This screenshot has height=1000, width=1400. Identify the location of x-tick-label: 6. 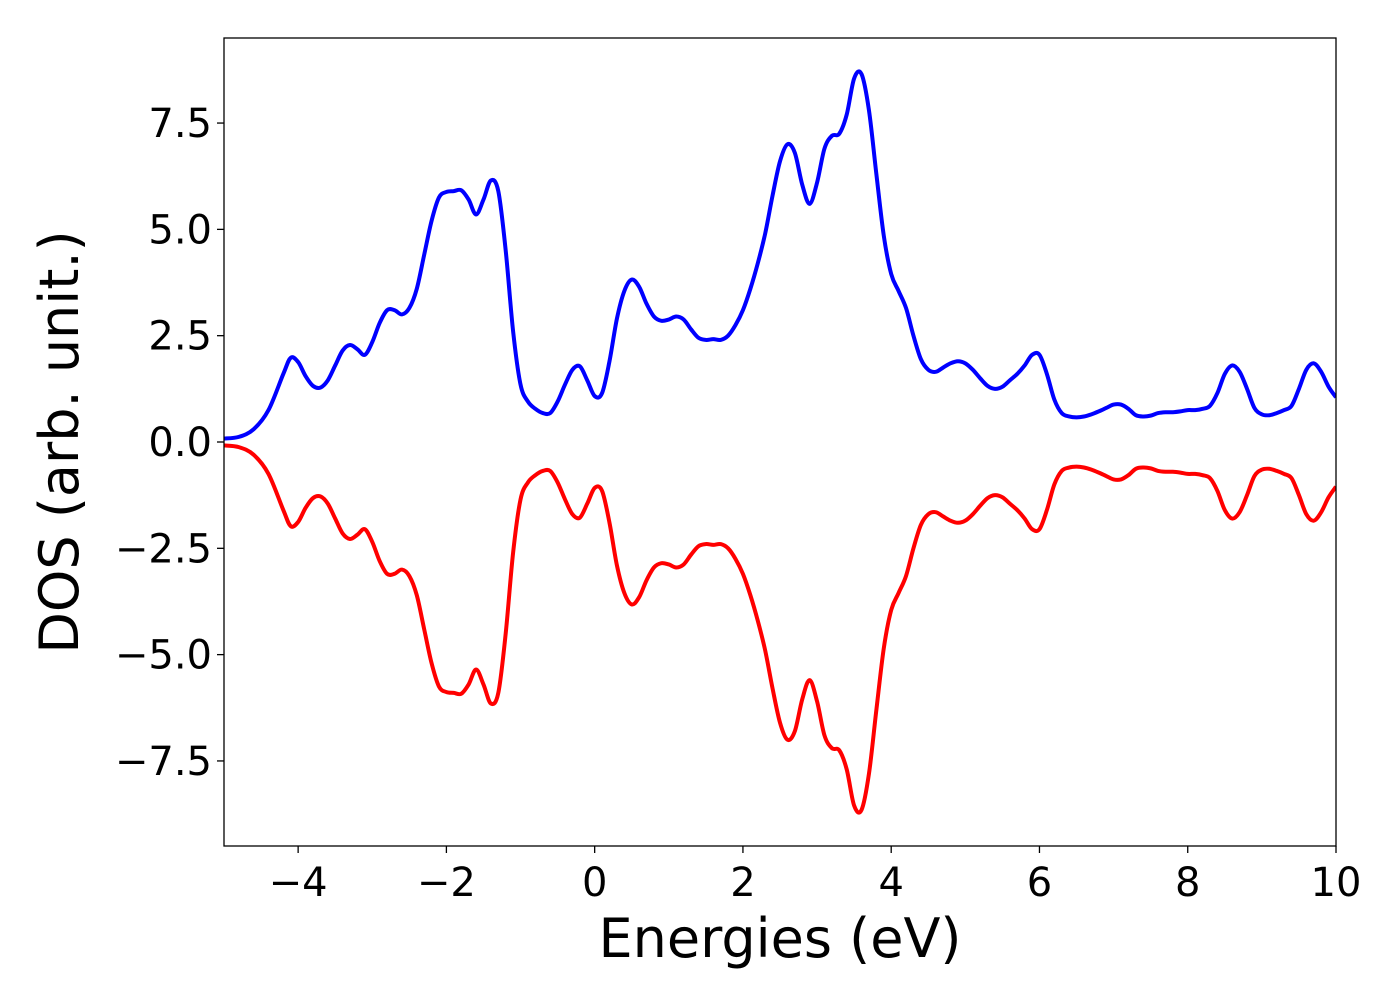
(1039, 883).